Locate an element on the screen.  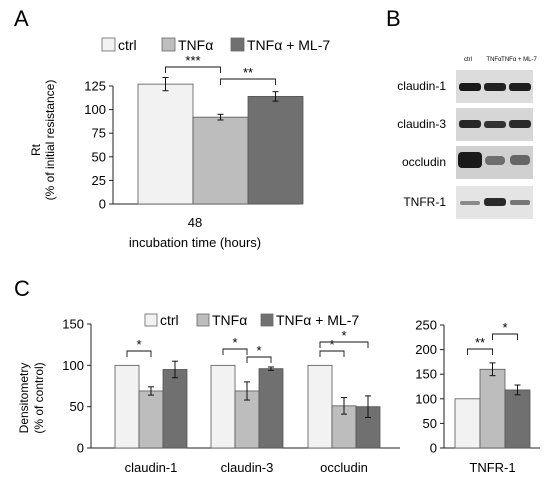
chart-c1-y-tick-label: 100 is located at coordinates (73, 365).